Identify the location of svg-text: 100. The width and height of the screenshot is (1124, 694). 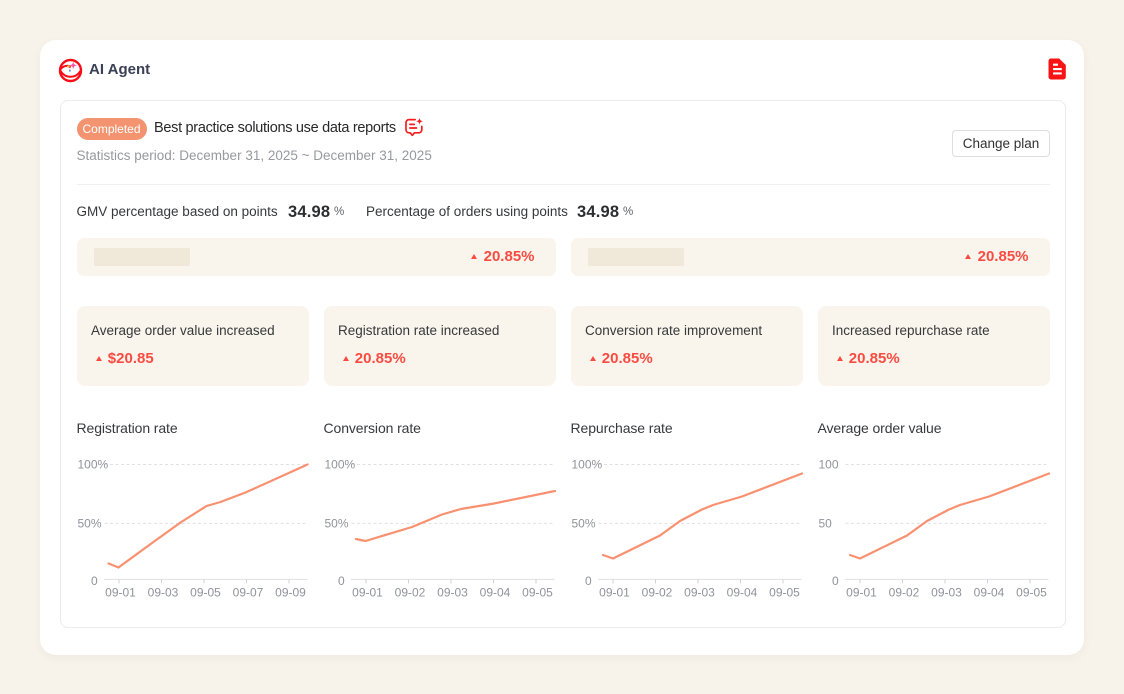
(828, 465).